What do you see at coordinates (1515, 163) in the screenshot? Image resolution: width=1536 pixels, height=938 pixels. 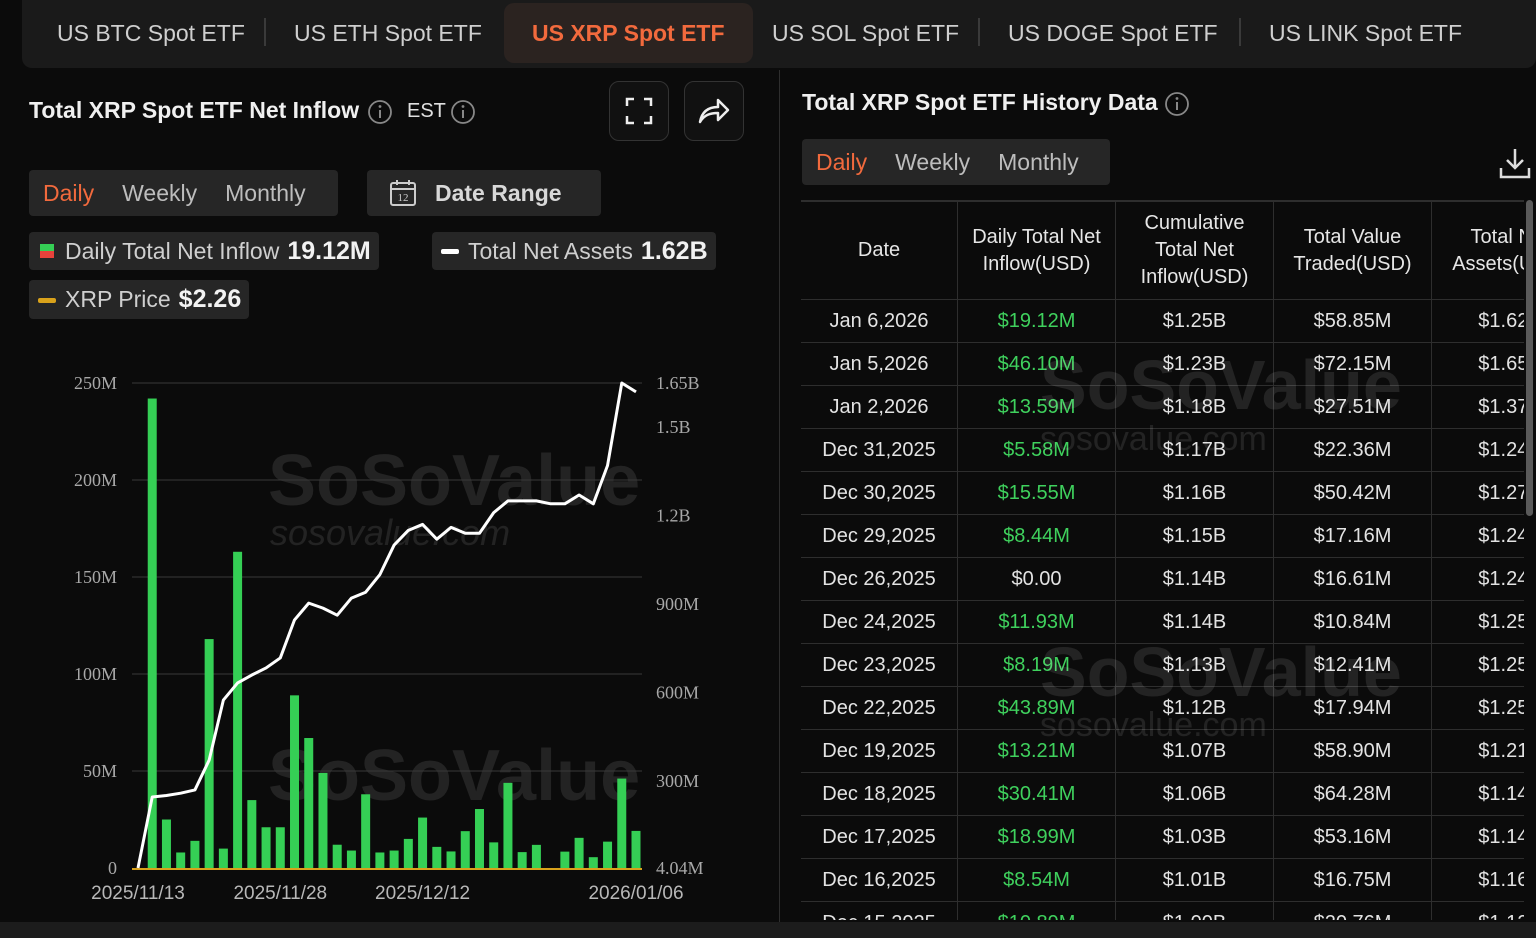 I see `download-icon` at bounding box center [1515, 163].